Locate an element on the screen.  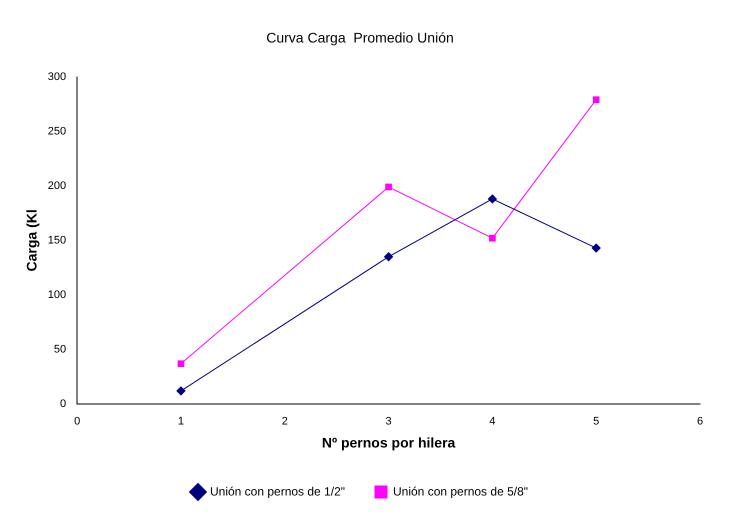
y-tick-label: 100 is located at coordinates (57, 294).